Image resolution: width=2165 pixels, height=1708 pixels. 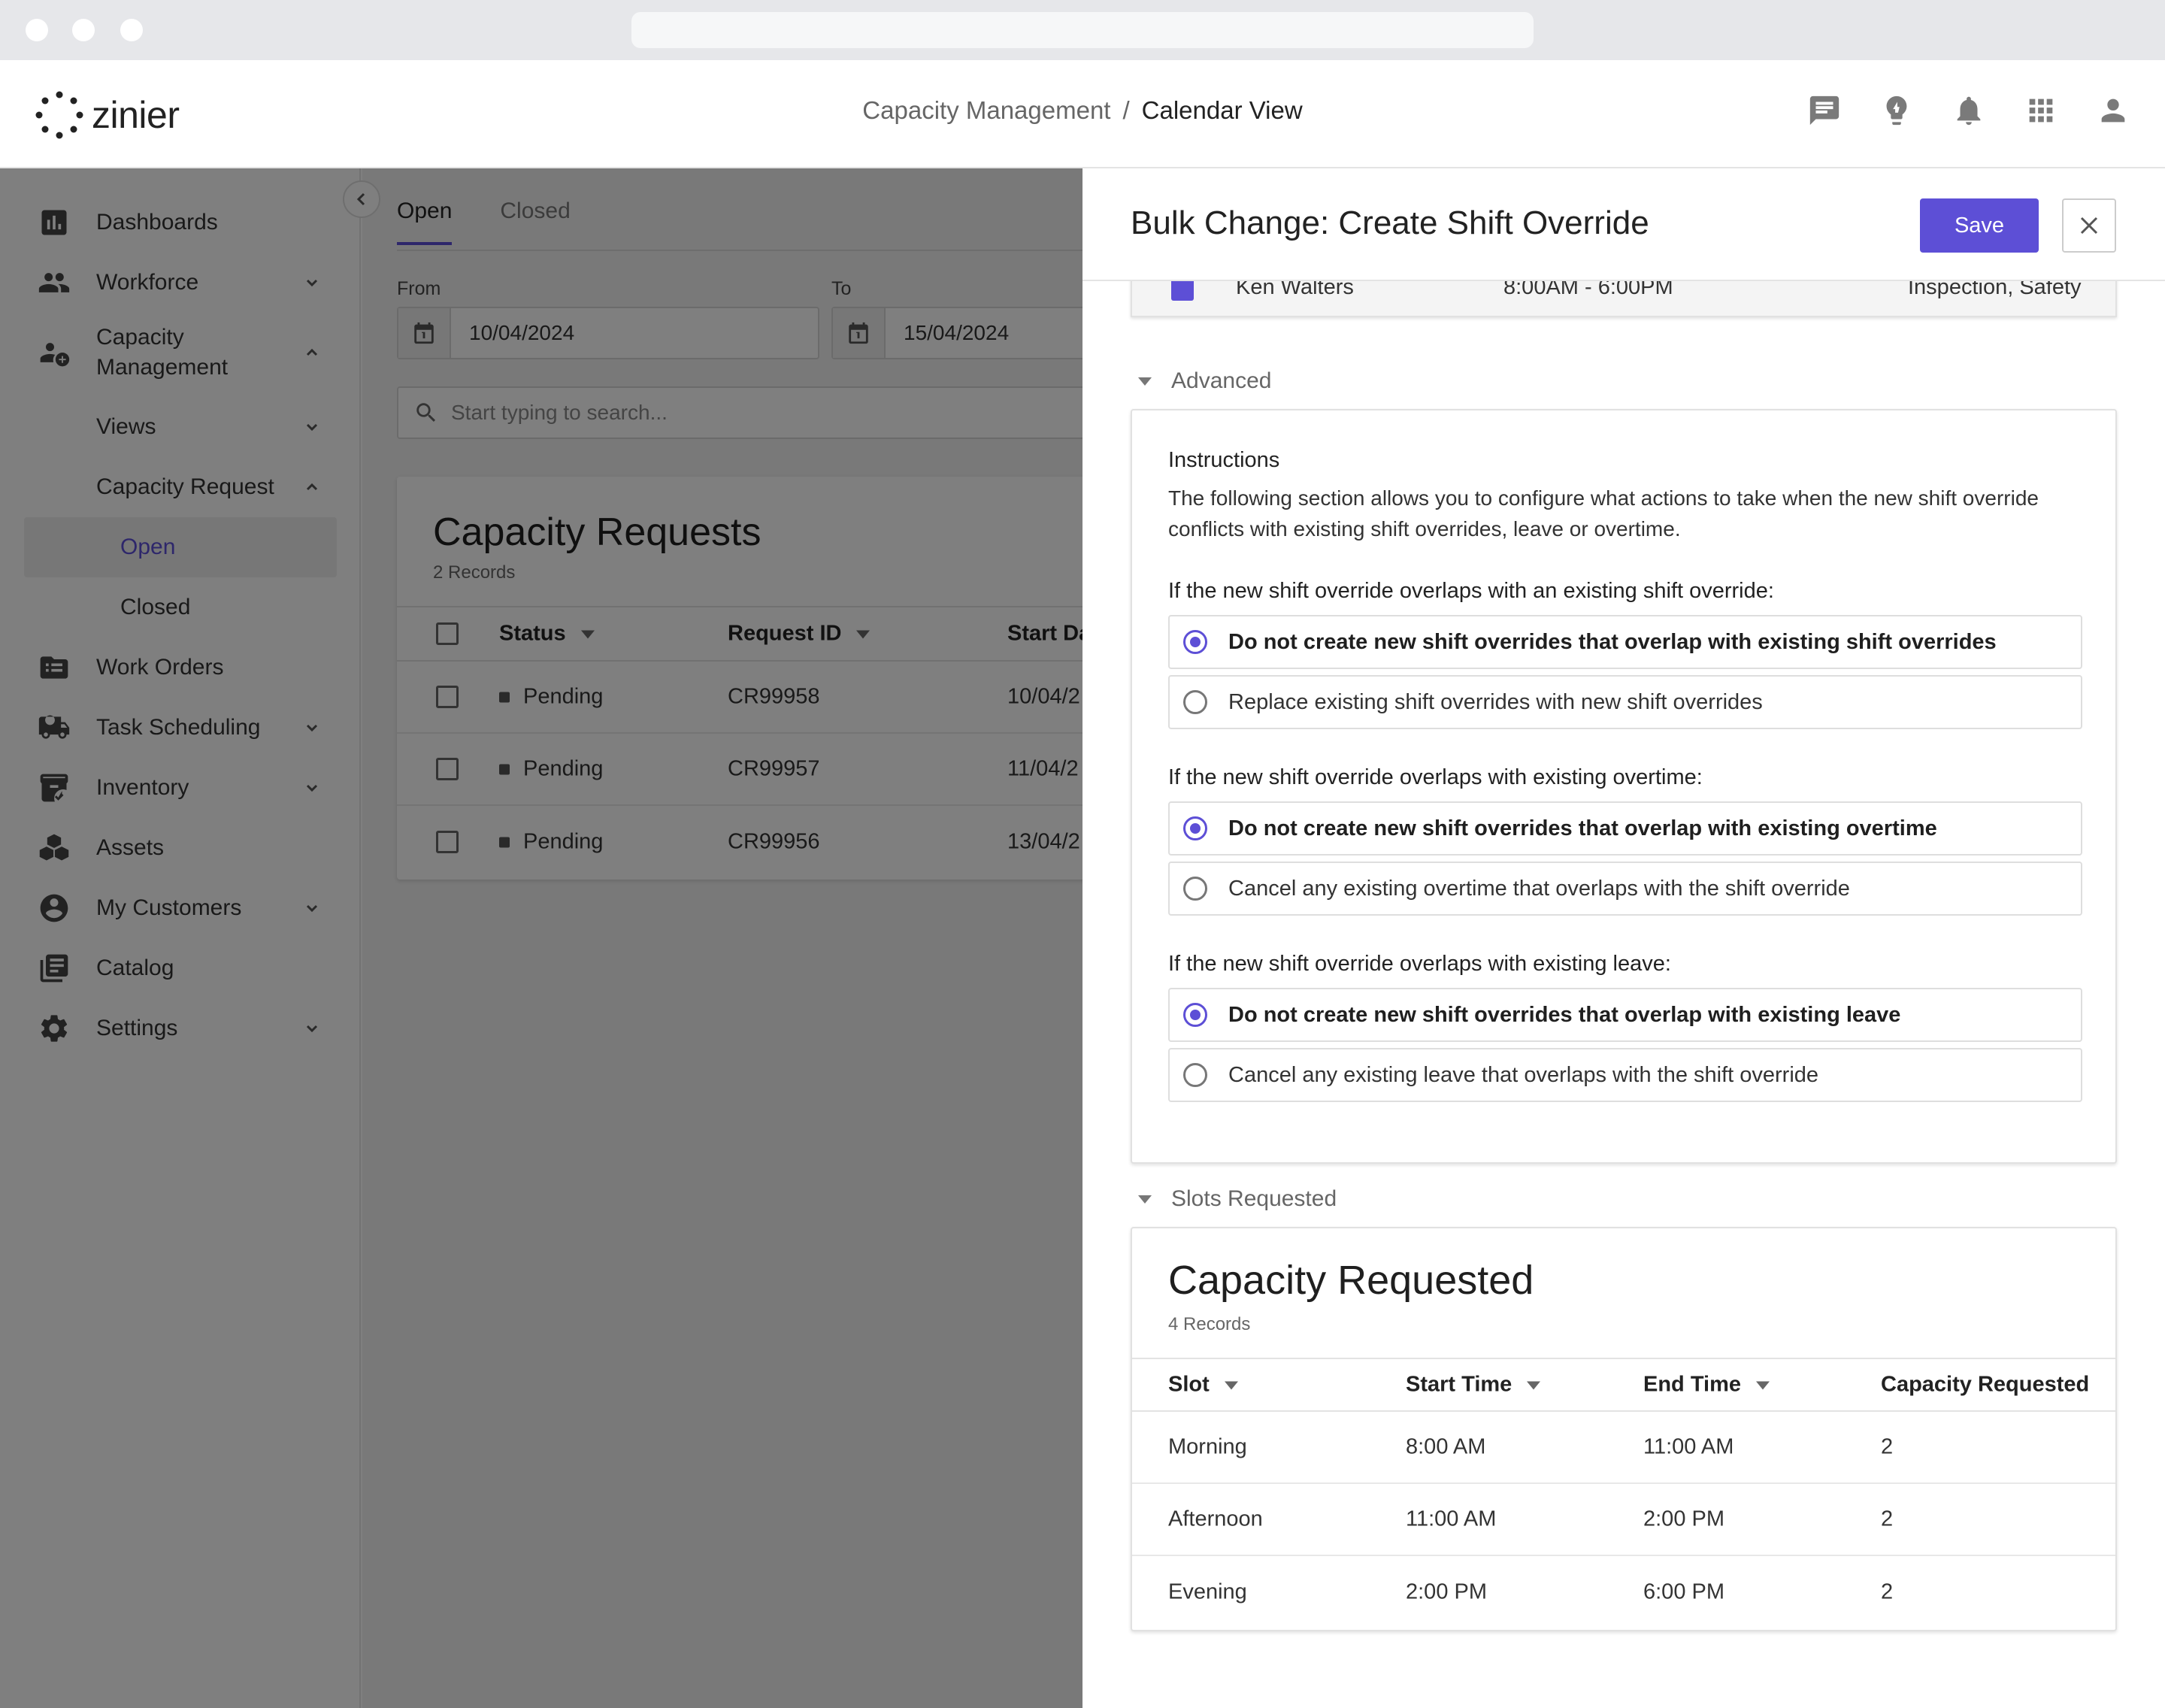 I want to click on slot-cell: Afternoon, so click(x=1215, y=1519).